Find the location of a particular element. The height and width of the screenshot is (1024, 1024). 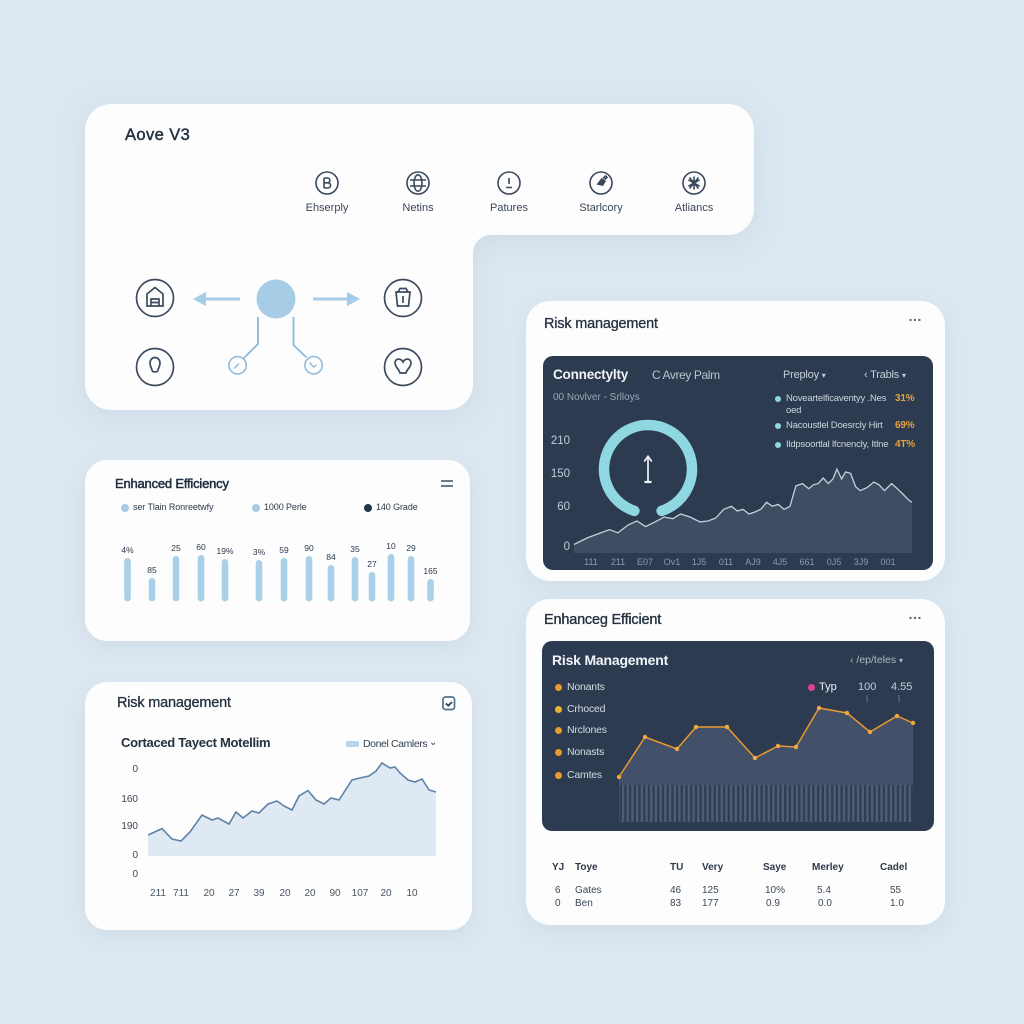

svg-text: 60 is located at coordinates (201, 547).